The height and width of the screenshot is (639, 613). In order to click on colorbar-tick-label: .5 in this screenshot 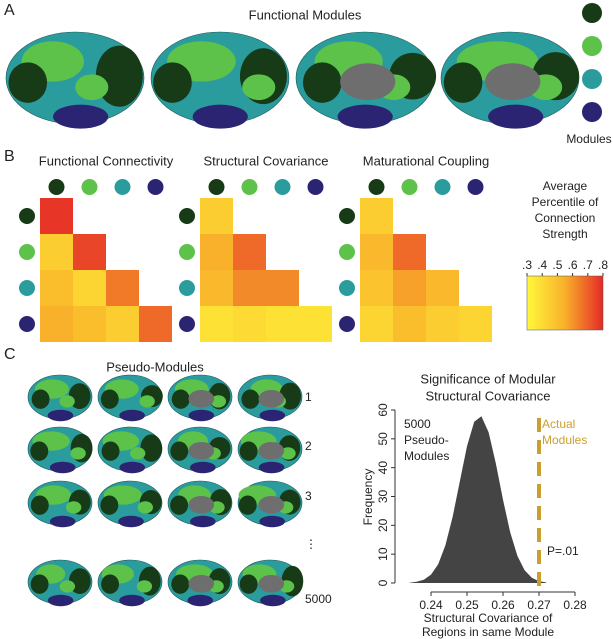, I will do `click(557, 265)`.